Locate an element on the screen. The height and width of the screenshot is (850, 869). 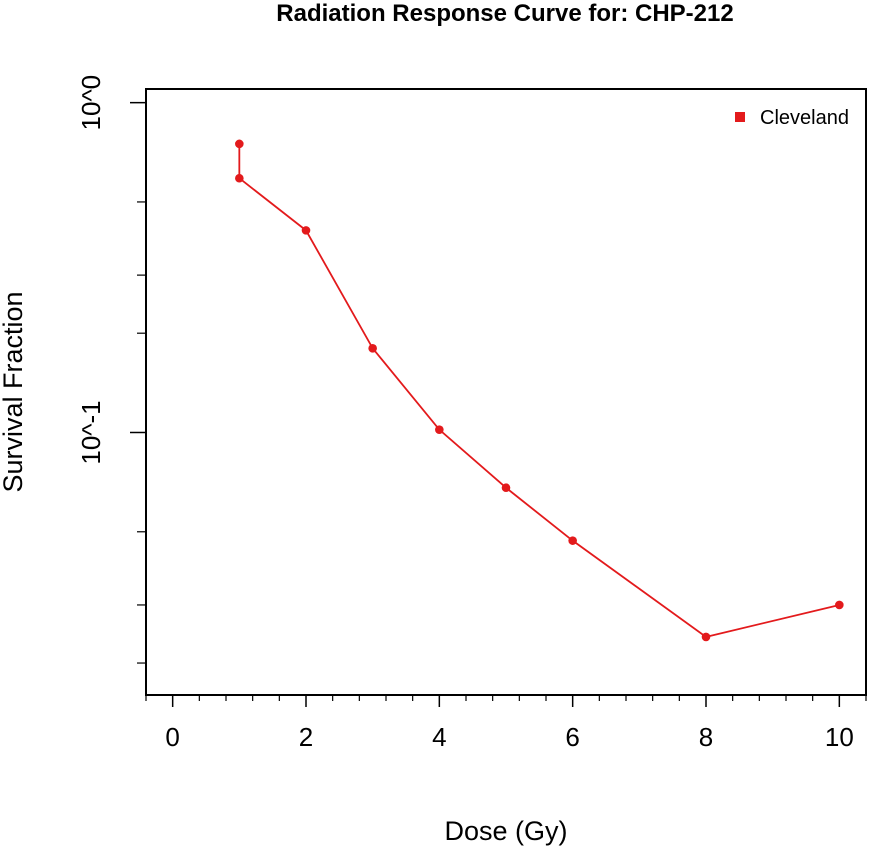
x-axis-label: Dose (Gy) is located at coordinates (505, 831).